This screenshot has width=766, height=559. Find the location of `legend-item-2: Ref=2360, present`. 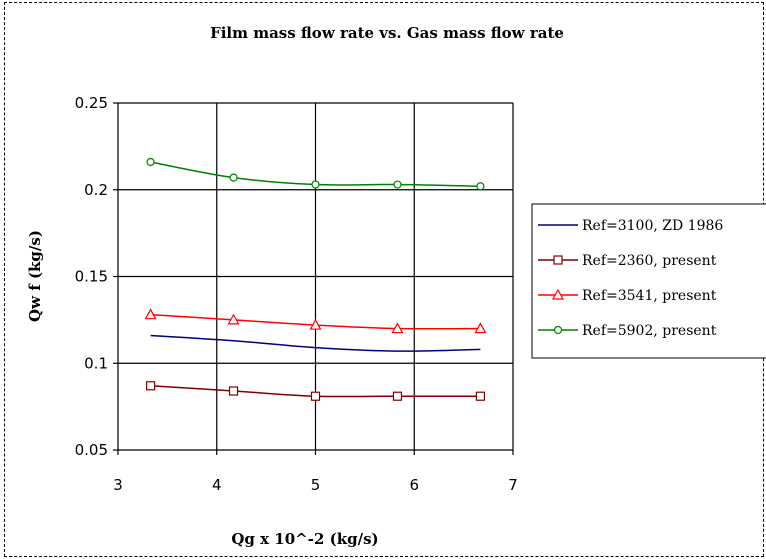

legend-item-2: Ref=2360, present is located at coordinates (627, 261).